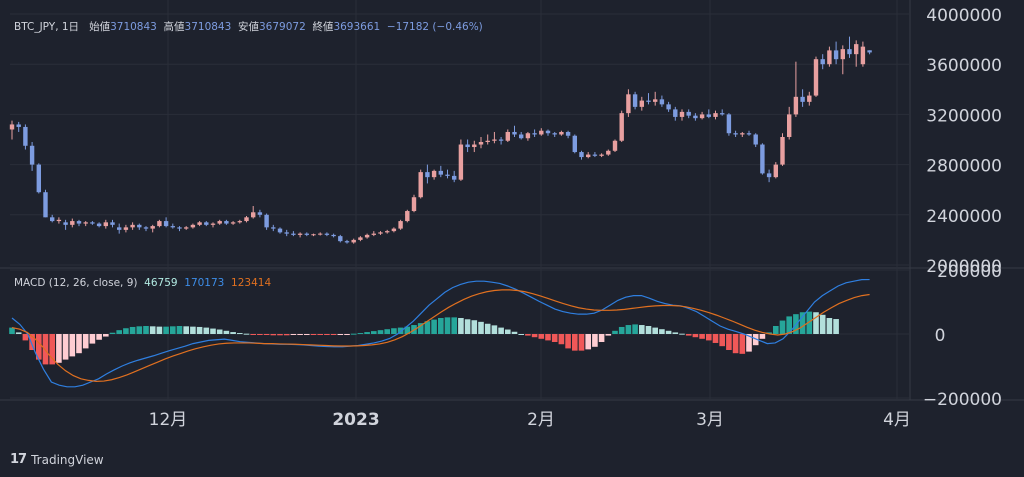 The width and height of the screenshot is (1024, 477). I want to click on open-label: 始値, so click(100, 27).